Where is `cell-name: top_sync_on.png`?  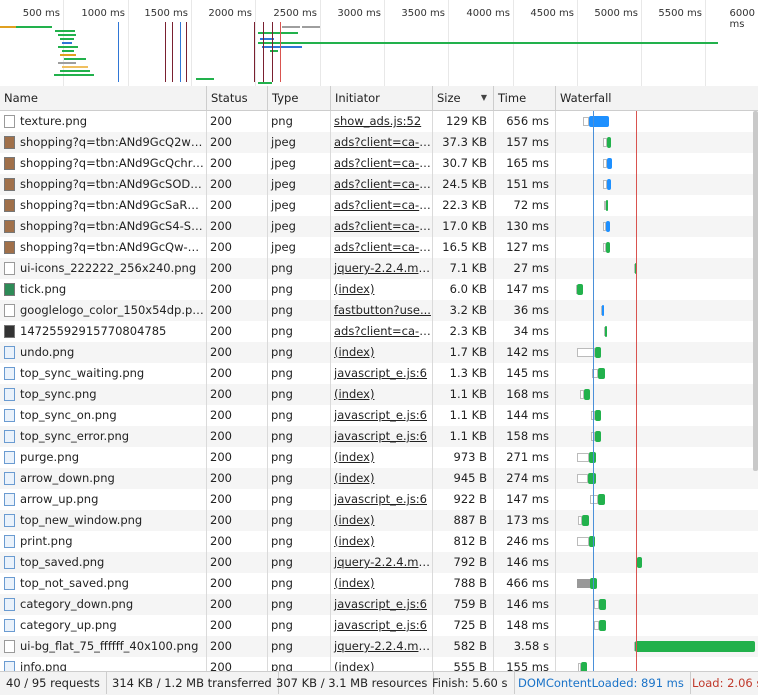 cell-name: top_sync_on.png is located at coordinates (103, 415).